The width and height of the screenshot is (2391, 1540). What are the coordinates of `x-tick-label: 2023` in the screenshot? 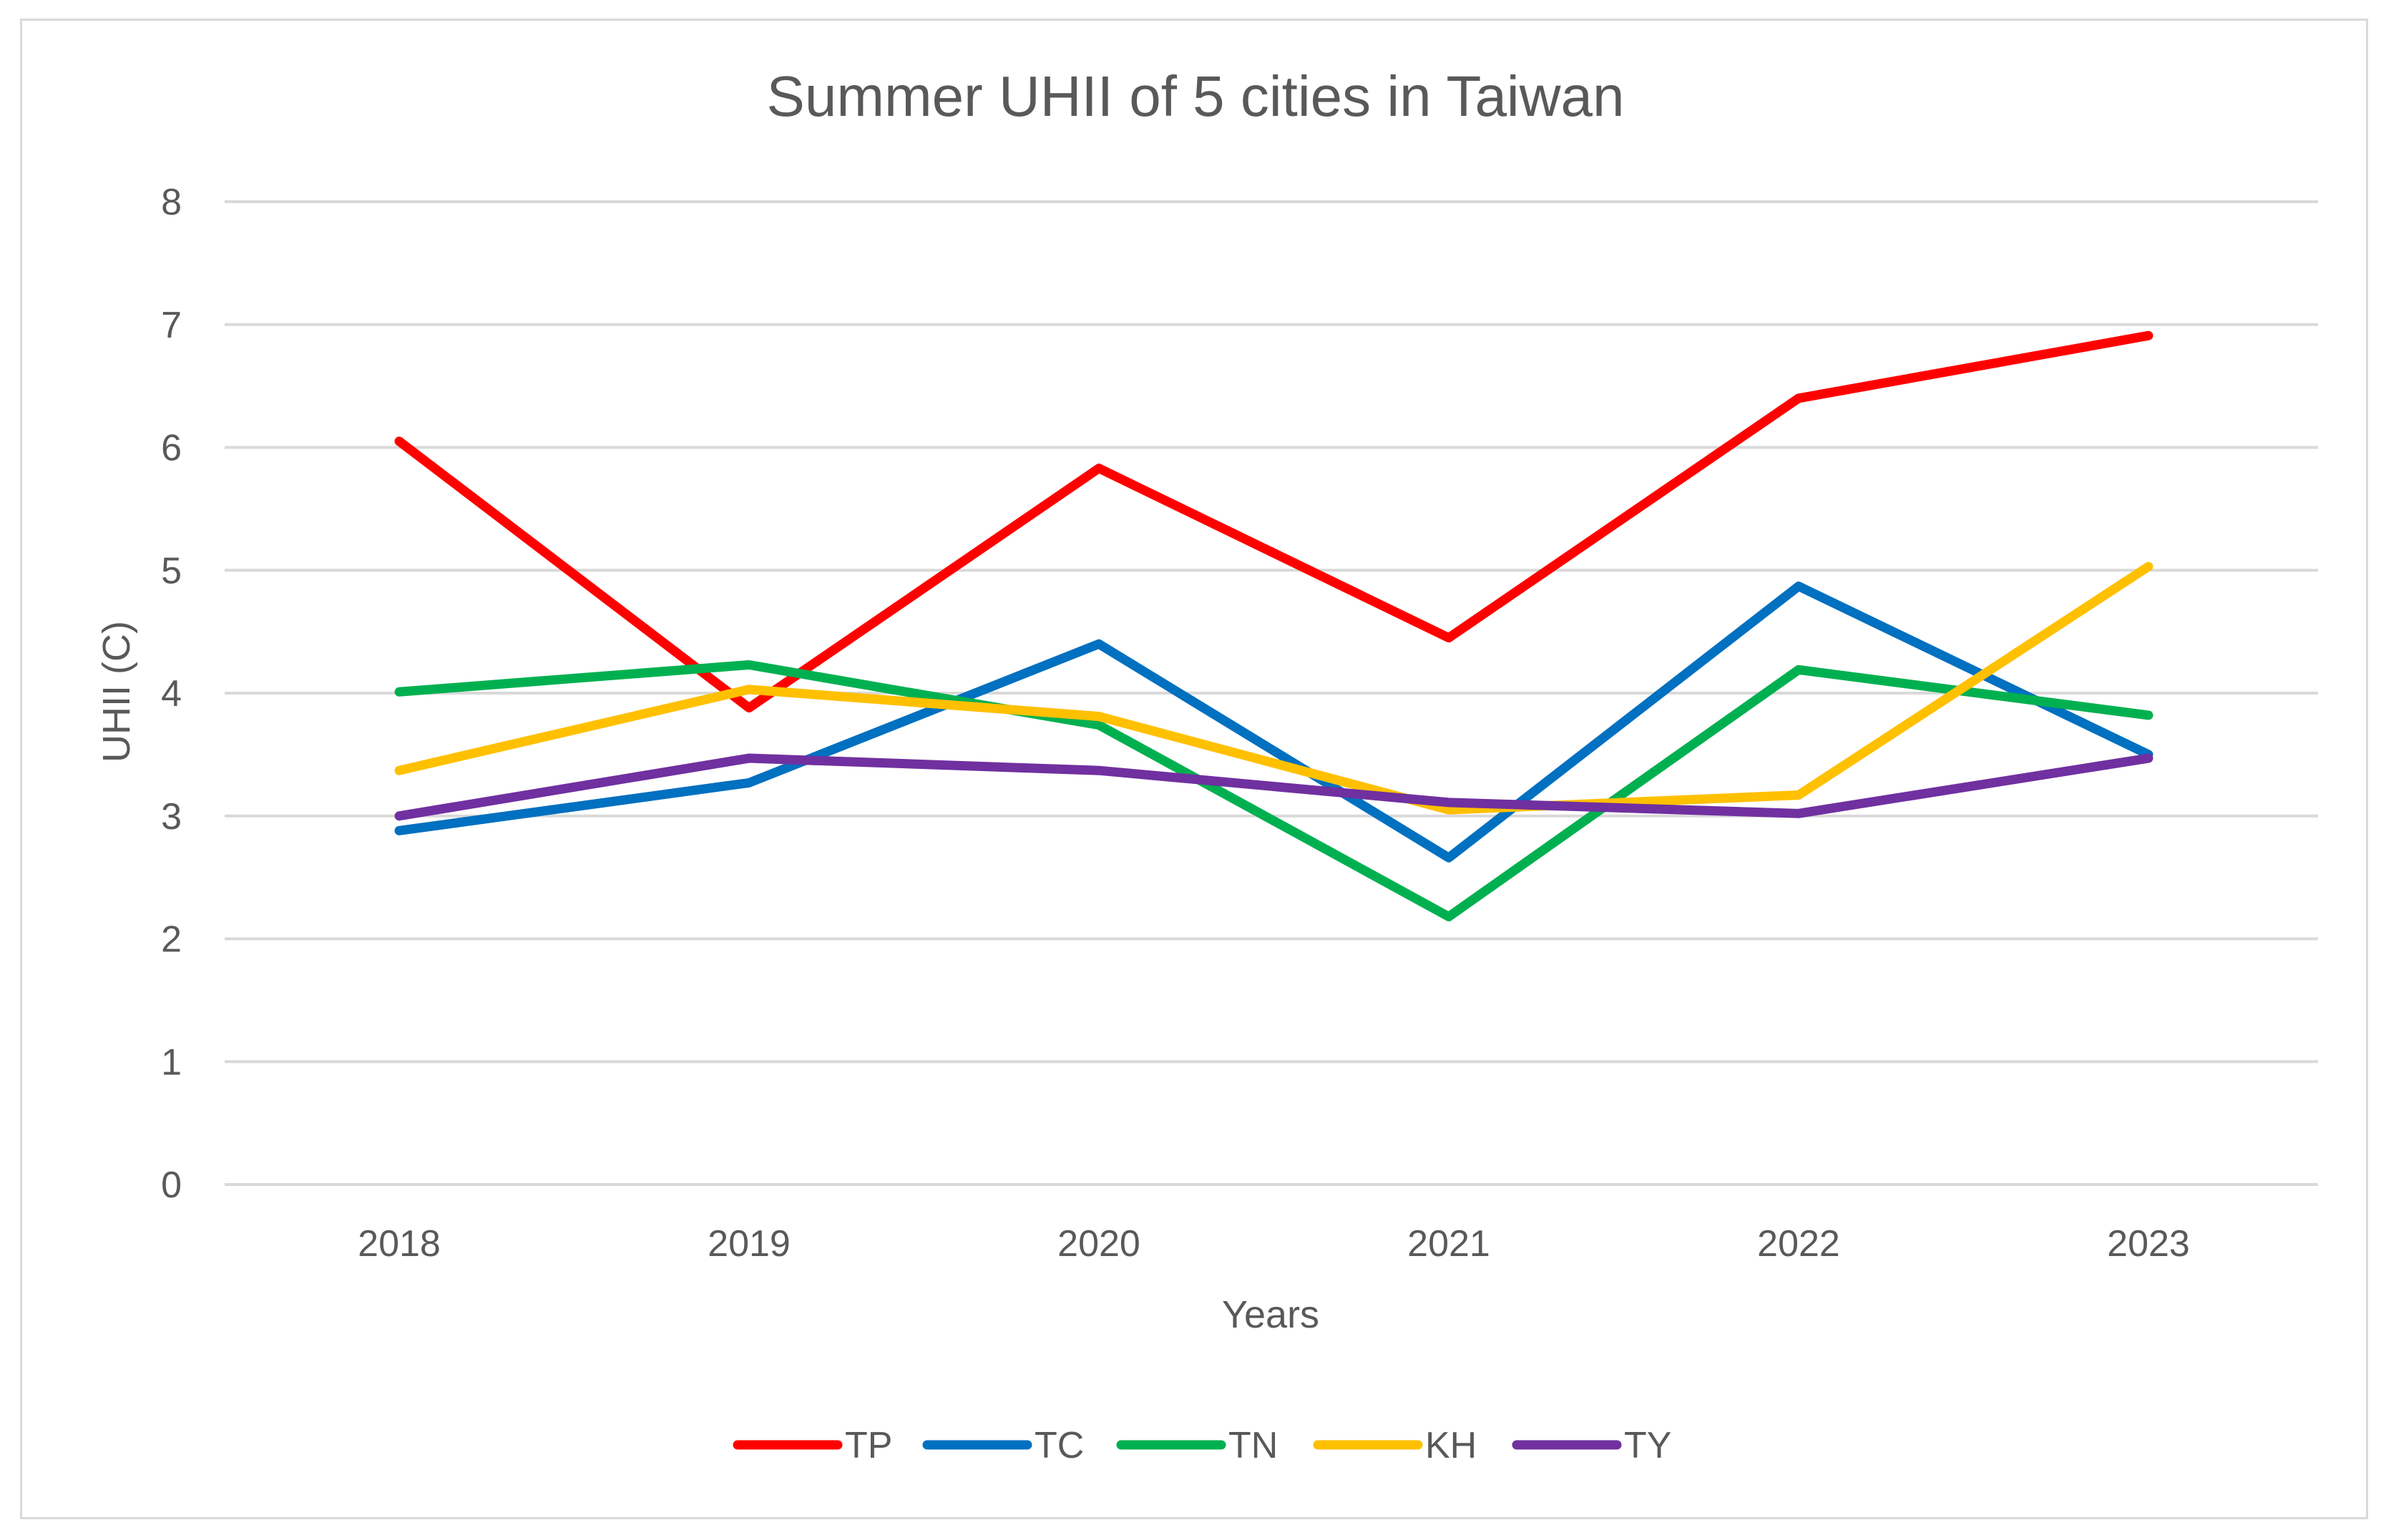 It's located at (2148, 1244).